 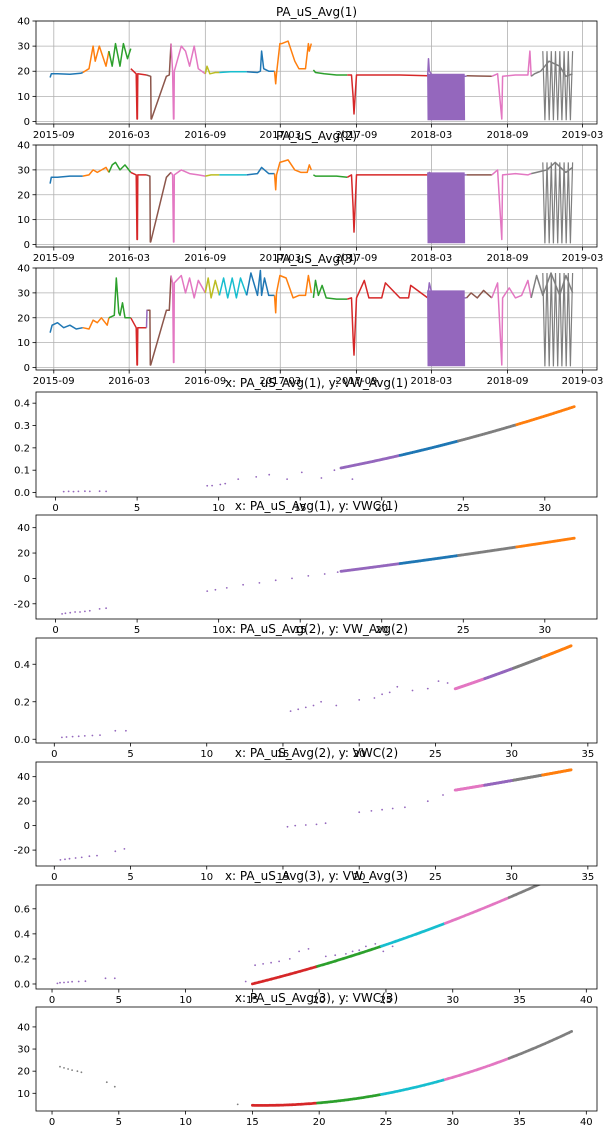 What do you see at coordinates (586, 1000) in the screenshot?
I see `x-tick-label: 40` at bounding box center [586, 1000].